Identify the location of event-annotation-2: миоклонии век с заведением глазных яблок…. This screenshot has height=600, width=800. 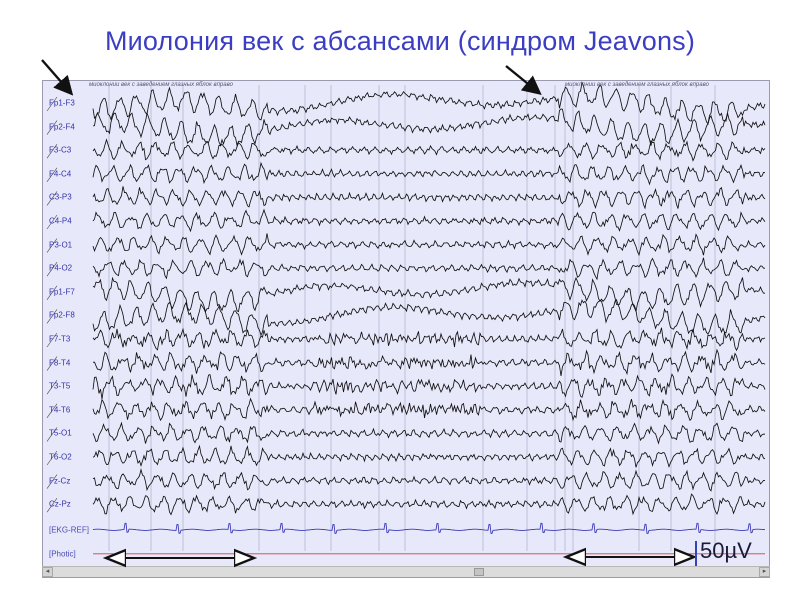
(637, 85).